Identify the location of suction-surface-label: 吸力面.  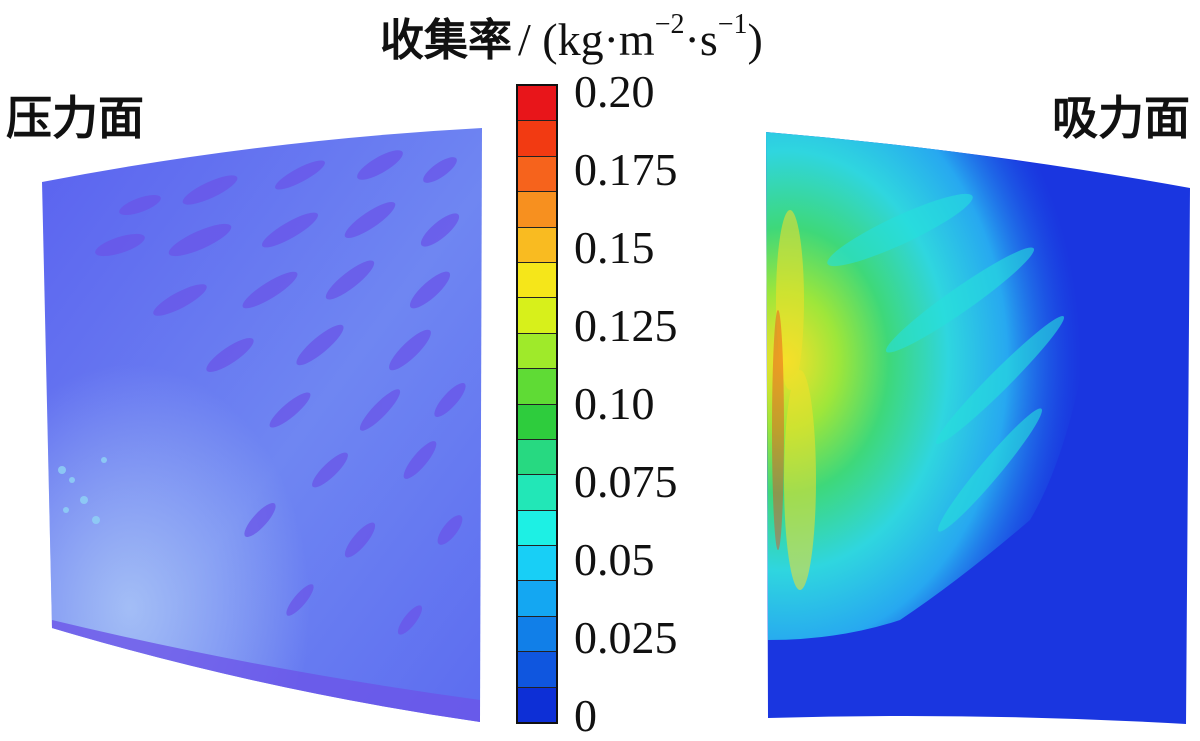
(1121, 118).